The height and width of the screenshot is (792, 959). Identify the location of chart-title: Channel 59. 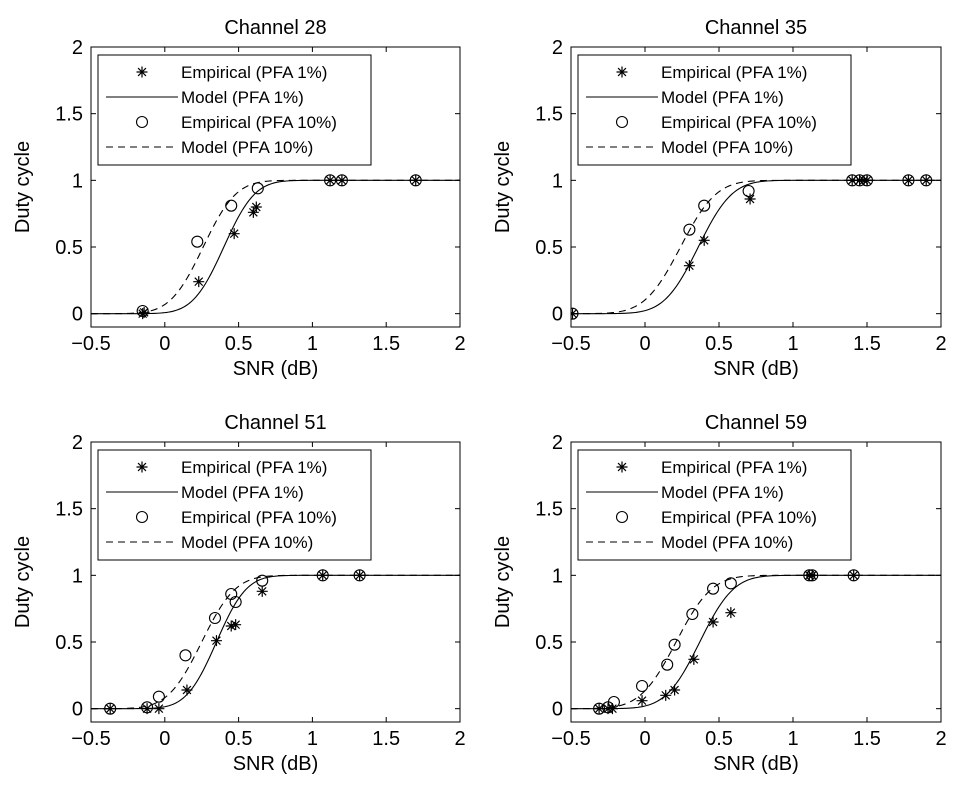
(756, 423).